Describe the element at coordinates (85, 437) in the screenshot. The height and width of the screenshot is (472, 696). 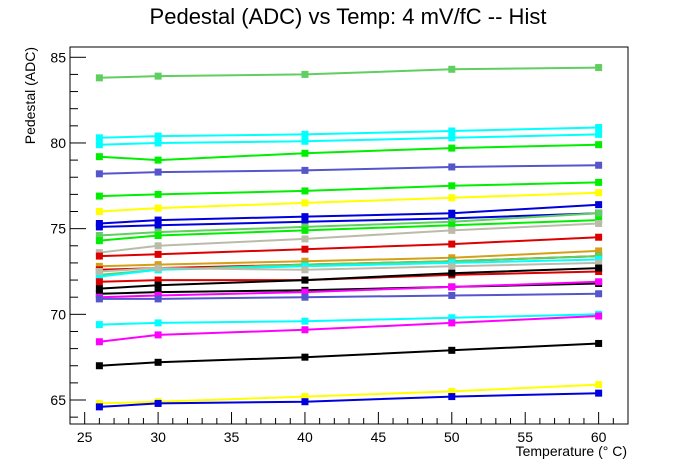
I see `x-tick-label: 25` at that location.